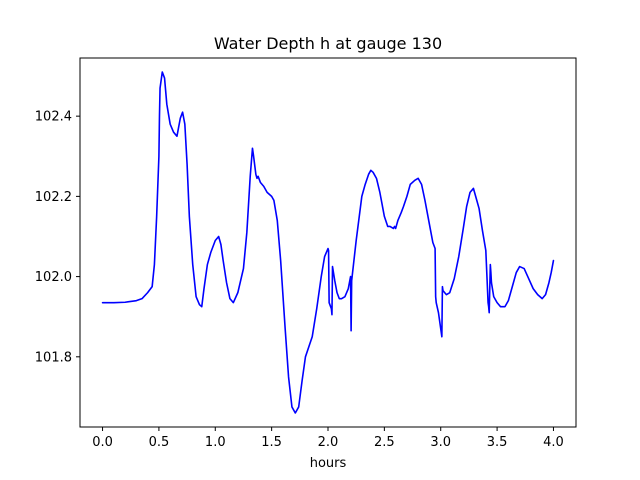  I want to click on x-tick-label: 0.5, so click(159, 442).